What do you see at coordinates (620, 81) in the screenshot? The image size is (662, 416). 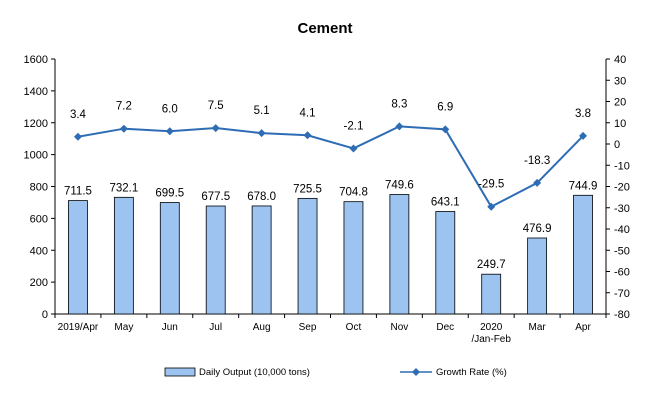 I see `right-tick-label: 30` at bounding box center [620, 81].